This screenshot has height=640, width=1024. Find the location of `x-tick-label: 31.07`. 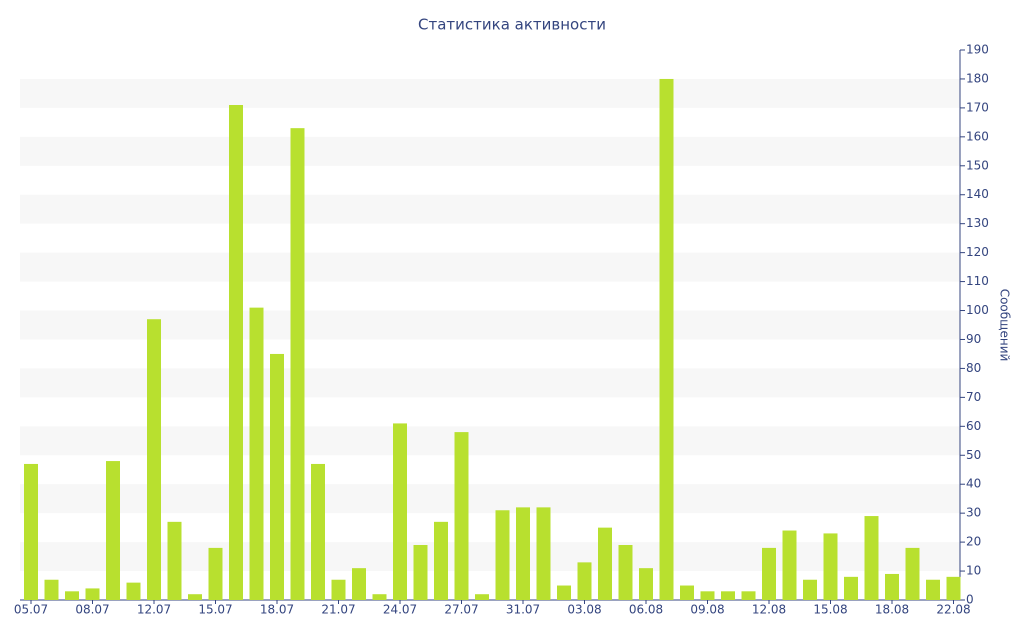

x-tick-label: 31.07 is located at coordinates (523, 610).